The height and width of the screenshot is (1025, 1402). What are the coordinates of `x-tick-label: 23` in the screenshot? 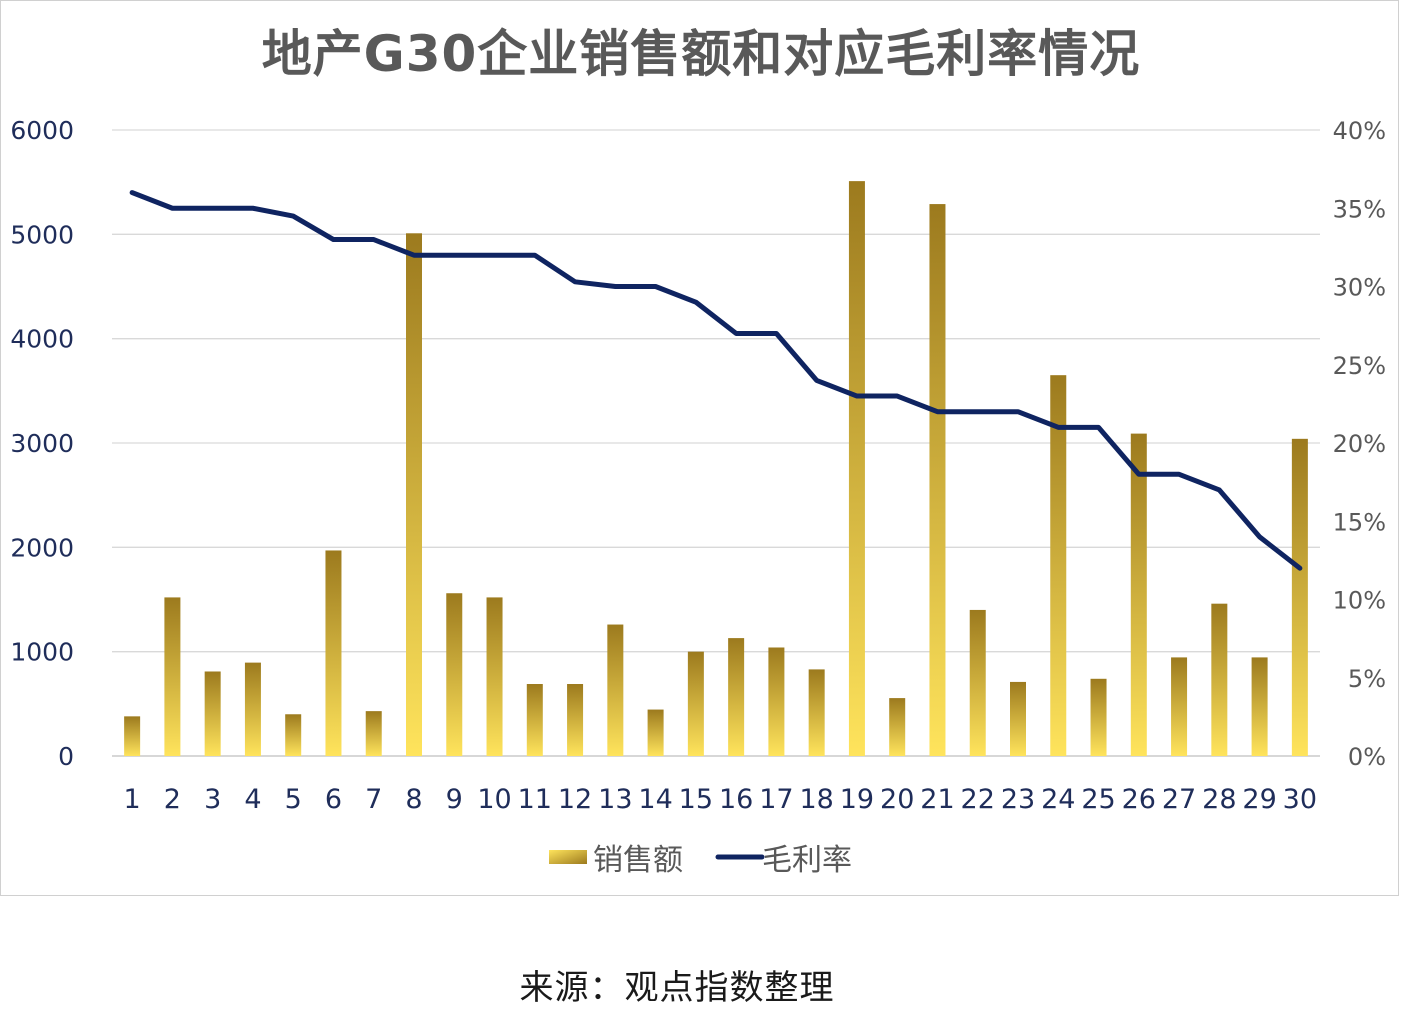 It's located at (1018, 799).